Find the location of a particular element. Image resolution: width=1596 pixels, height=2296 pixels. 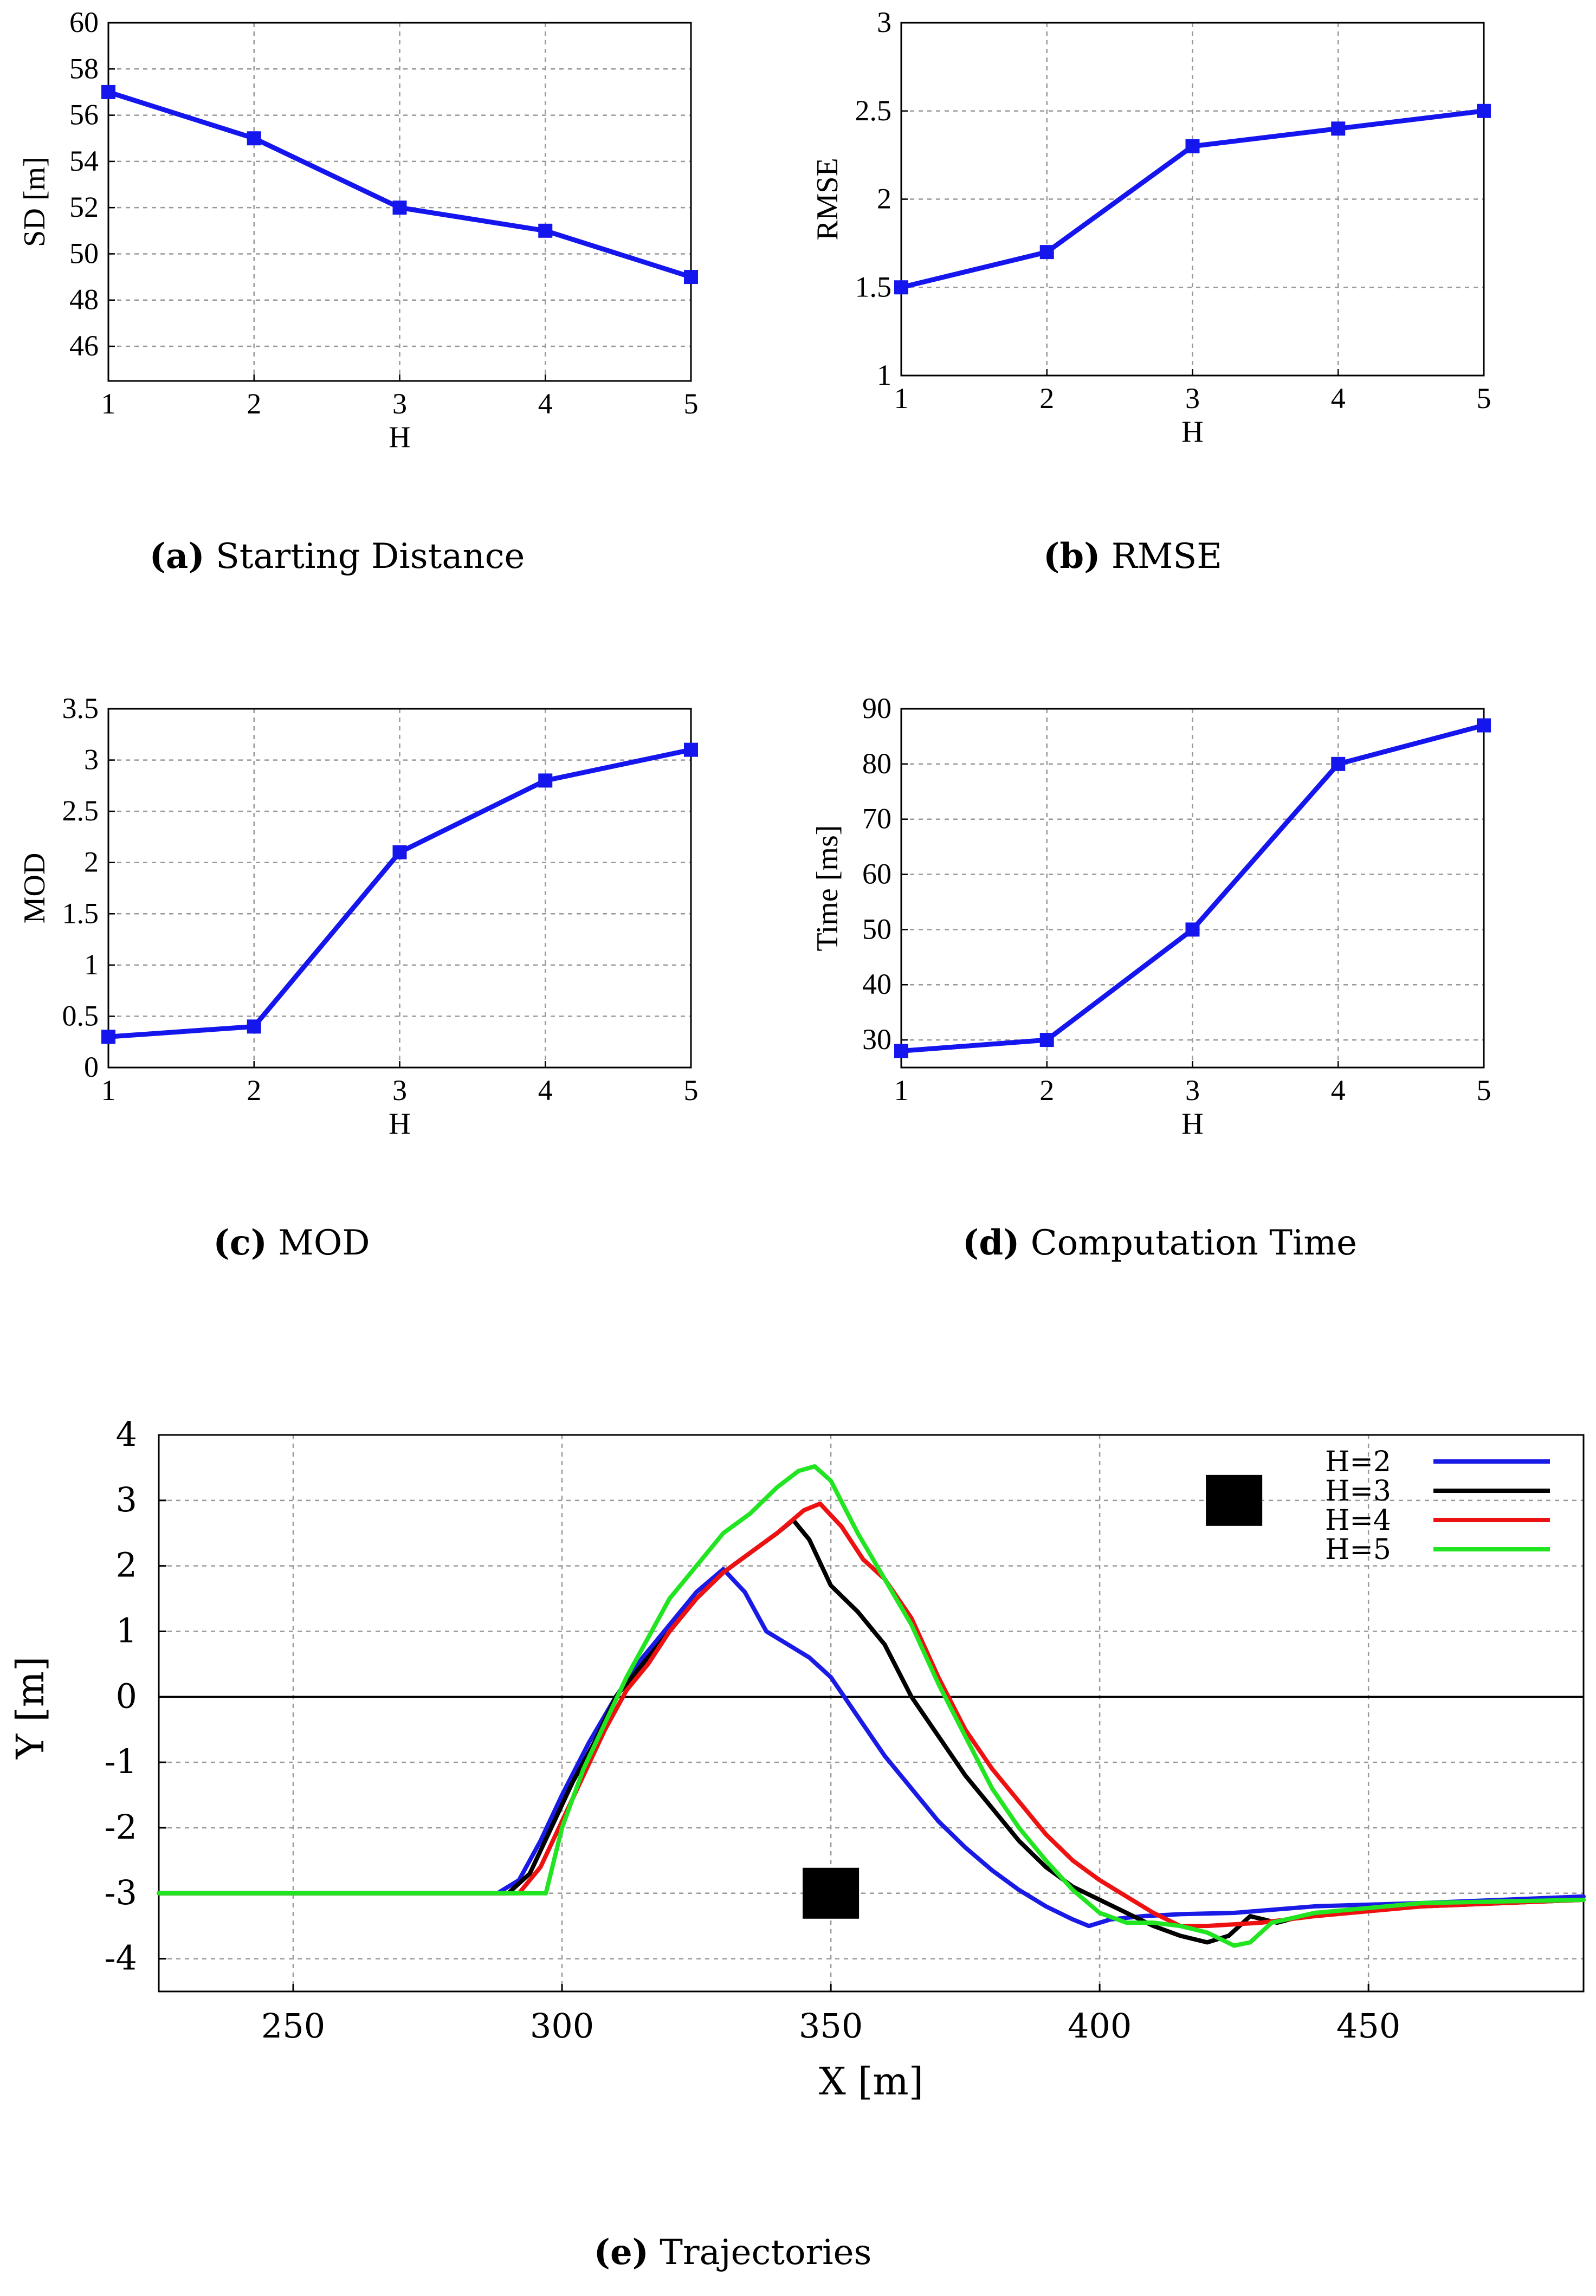

x-tick-label: 250 is located at coordinates (293, 2026).